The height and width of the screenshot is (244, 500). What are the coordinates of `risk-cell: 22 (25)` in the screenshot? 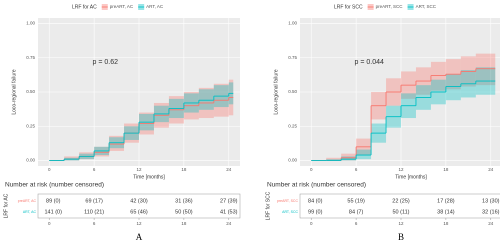 It's located at (401, 201).